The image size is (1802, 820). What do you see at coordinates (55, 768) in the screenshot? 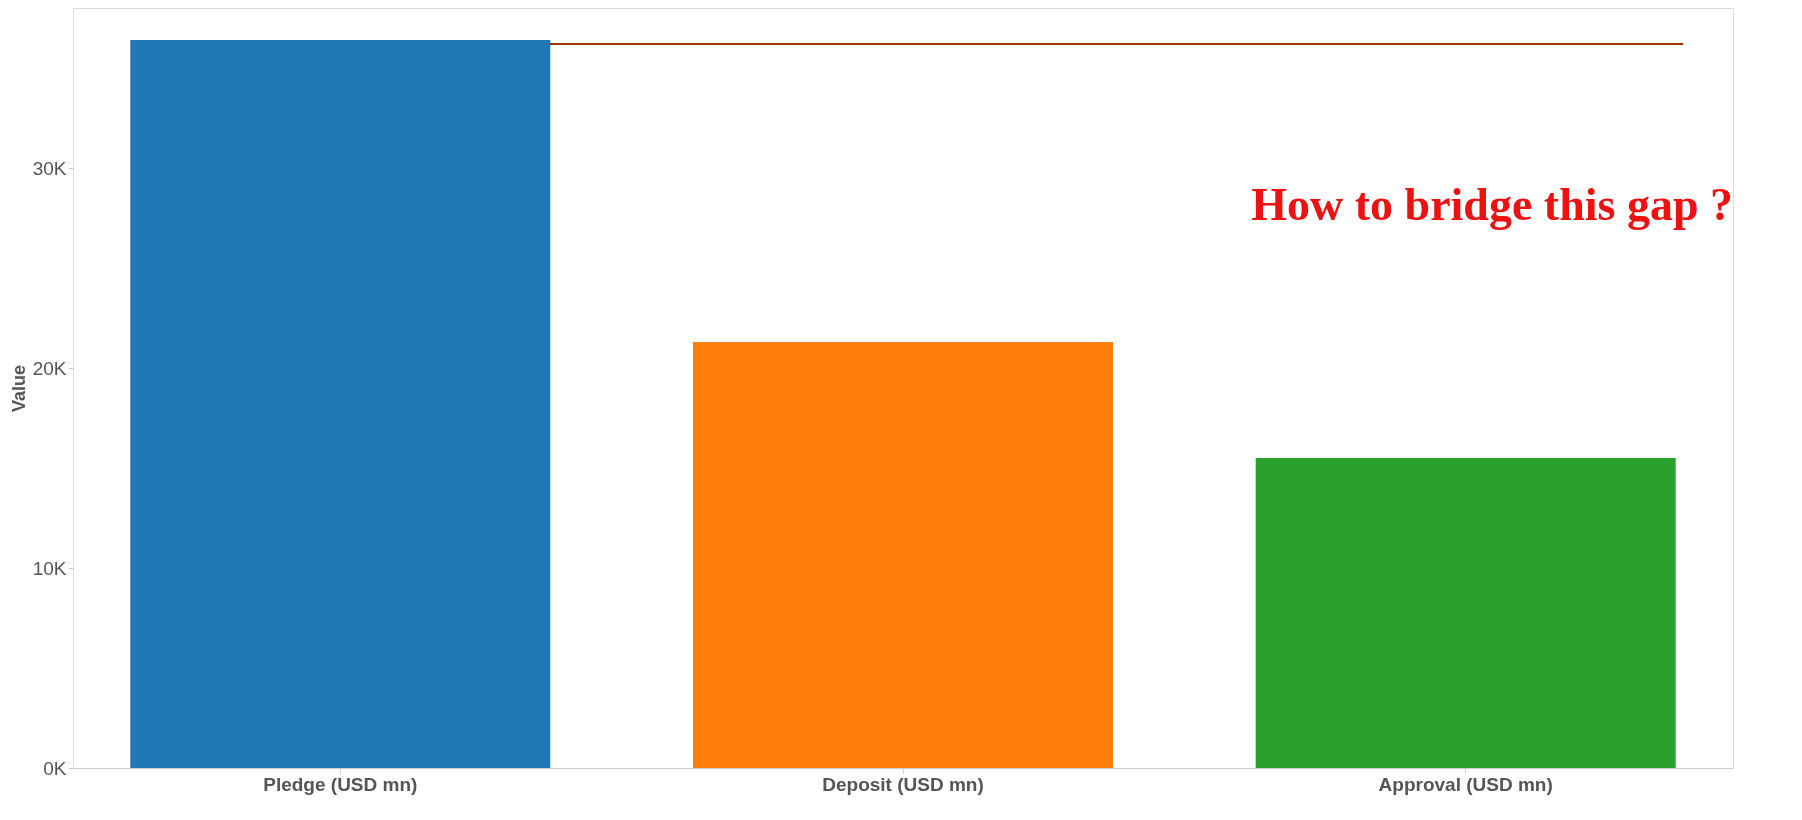
I see `y-tick-label: 0K` at bounding box center [55, 768].